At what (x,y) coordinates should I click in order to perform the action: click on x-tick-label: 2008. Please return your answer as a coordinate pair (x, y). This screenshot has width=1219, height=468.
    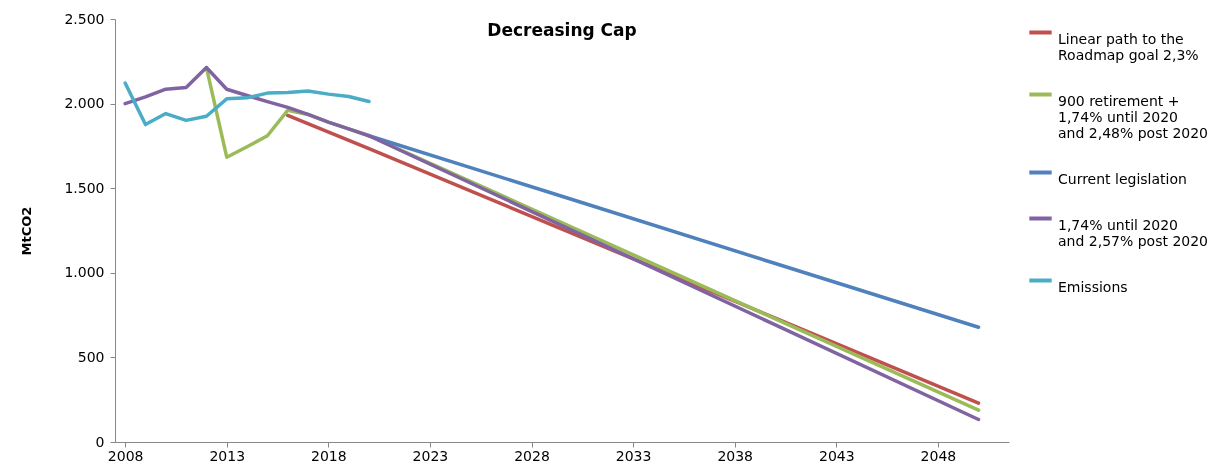
    Looking at the image, I should click on (125, 455).